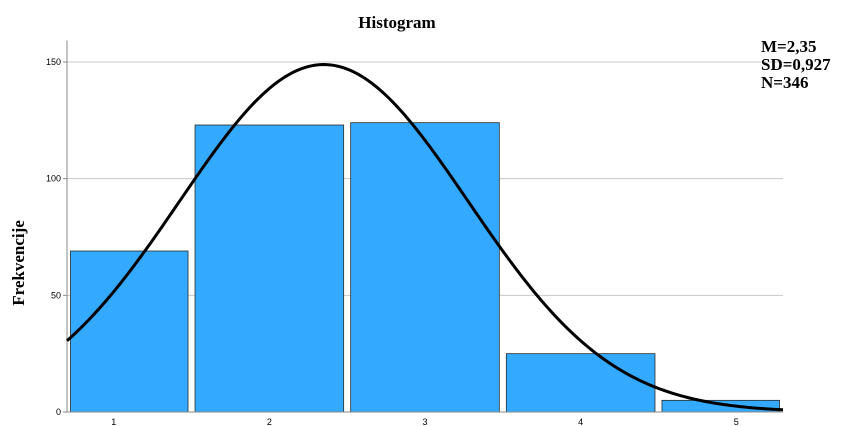 The width and height of the screenshot is (861, 426). What do you see at coordinates (113, 421) in the screenshot?
I see `x-tick-label-1: 1` at bounding box center [113, 421].